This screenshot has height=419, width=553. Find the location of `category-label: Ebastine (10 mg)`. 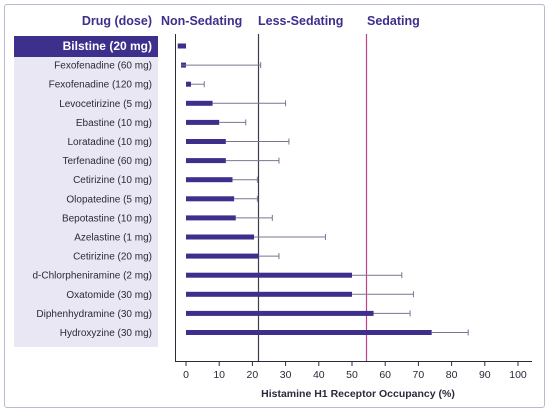

category-label: Ebastine (10 mg) is located at coordinates (114, 123).